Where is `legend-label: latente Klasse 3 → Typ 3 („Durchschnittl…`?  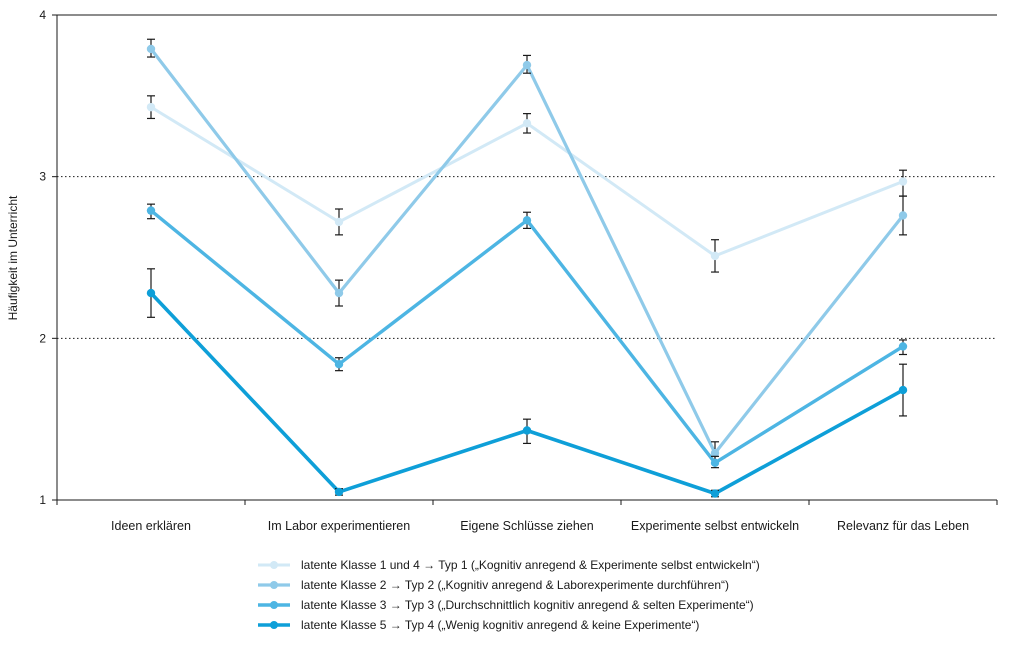 legend-label: latente Klasse 3 → Typ 3 („Durchschnittl… is located at coordinates (527, 605).